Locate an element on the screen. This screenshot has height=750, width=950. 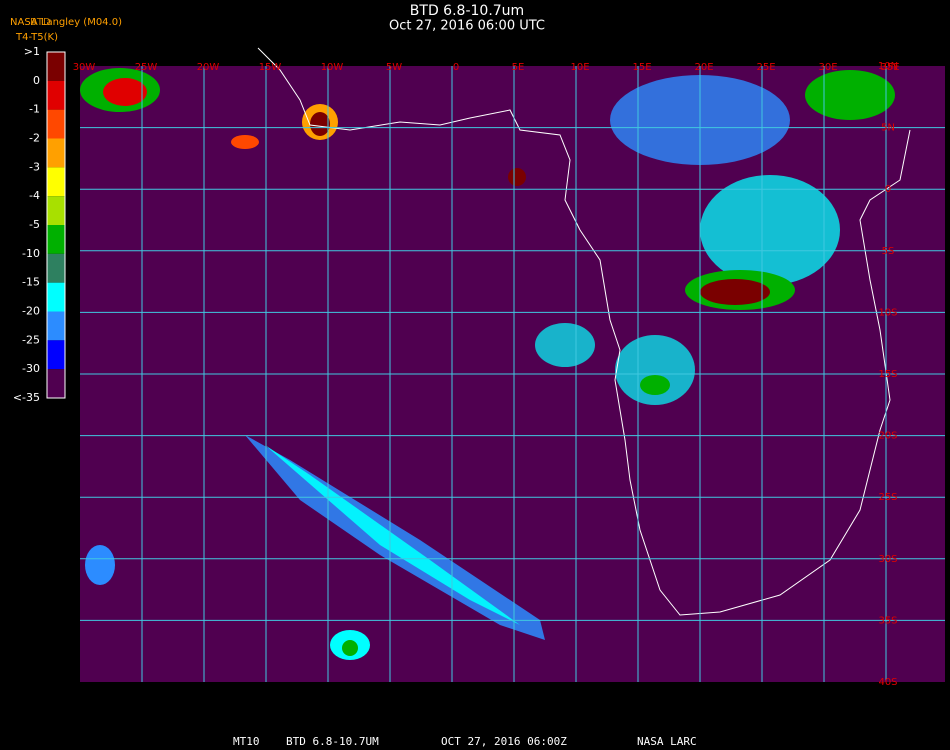
latitude-label: 5S is located at coordinates (888, 251).